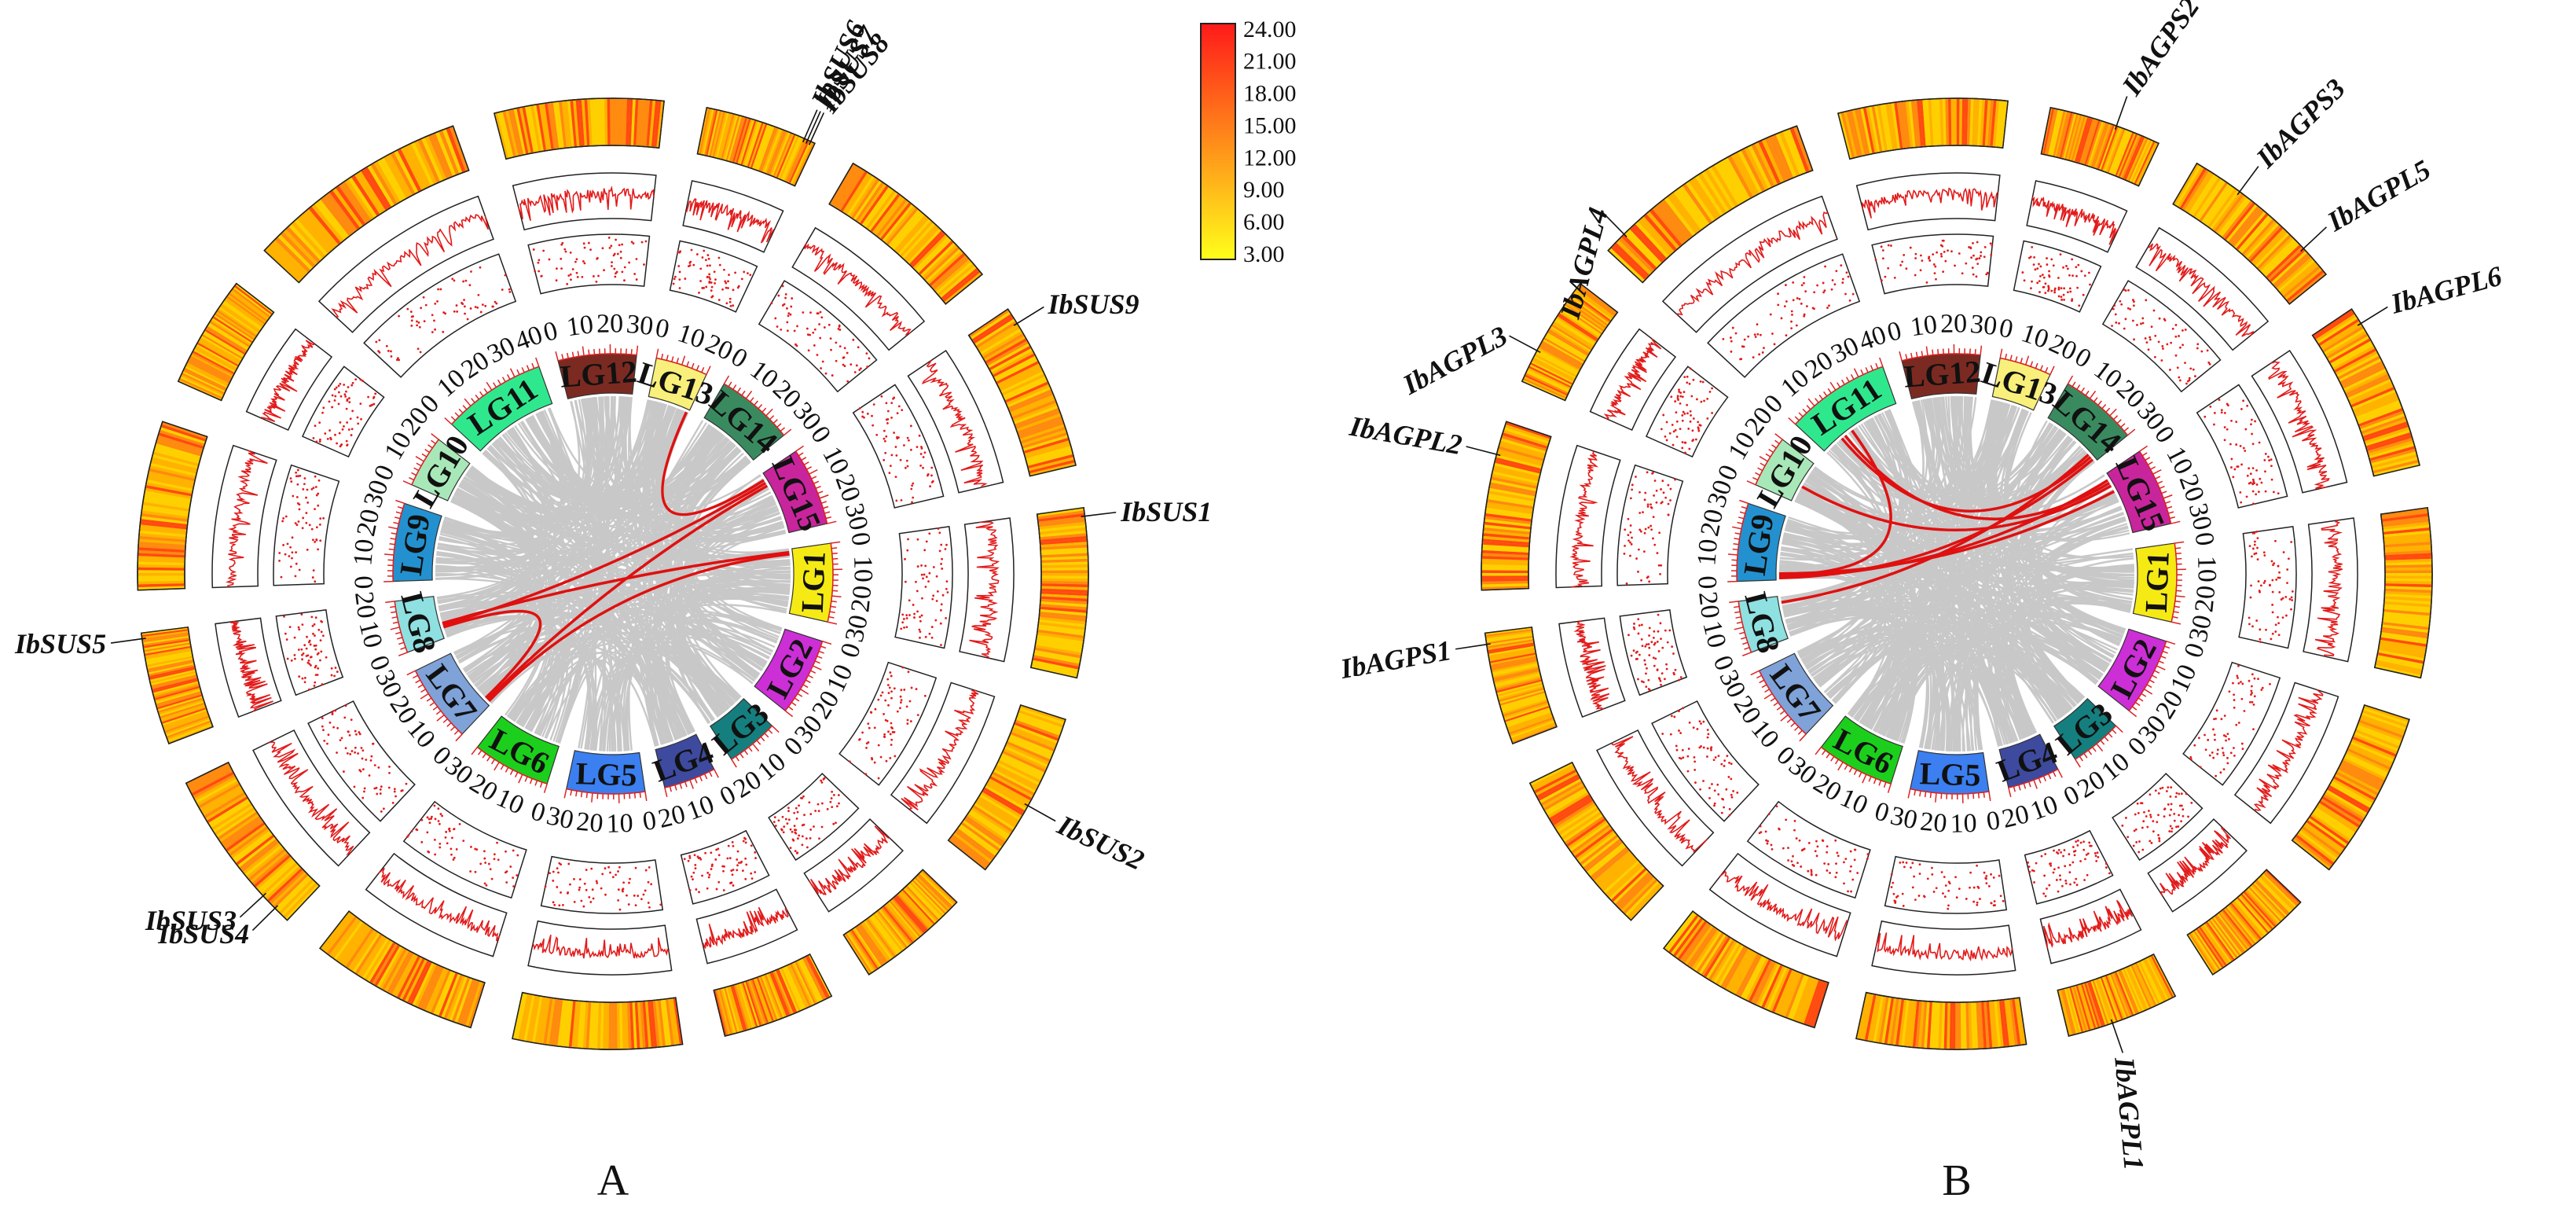 The image size is (2576, 1231). I want to click on legend-tick-label: 18.00, so click(1270, 94).